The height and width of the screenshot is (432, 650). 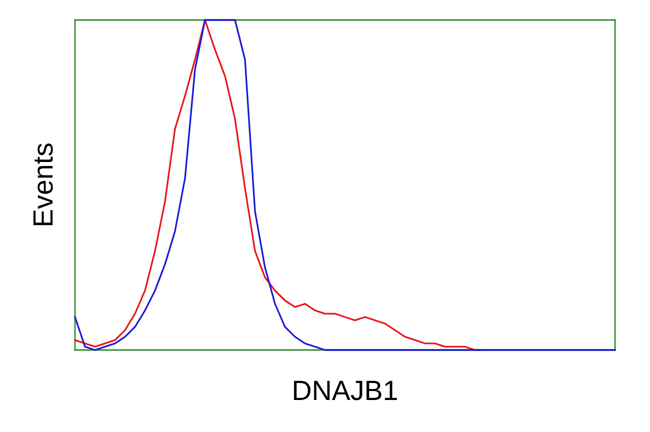 What do you see at coordinates (43, 185) in the screenshot?
I see `y-axis-title: Events` at bounding box center [43, 185].